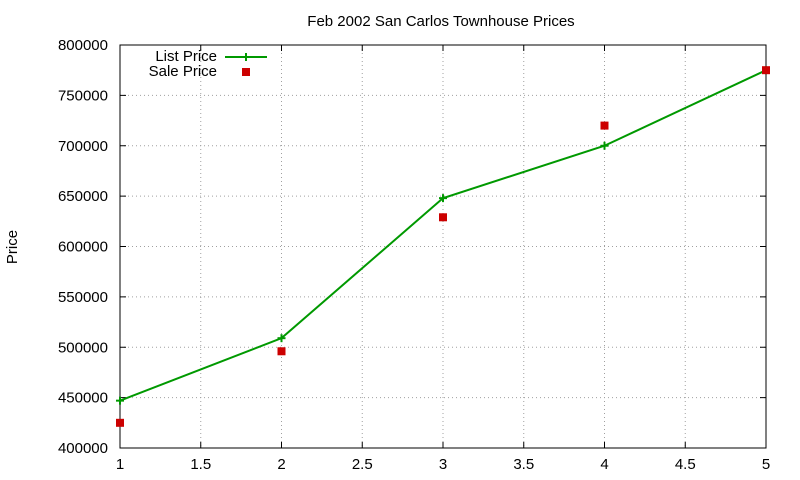  What do you see at coordinates (120, 464) in the screenshot?
I see `x-tick-label: 1` at bounding box center [120, 464].